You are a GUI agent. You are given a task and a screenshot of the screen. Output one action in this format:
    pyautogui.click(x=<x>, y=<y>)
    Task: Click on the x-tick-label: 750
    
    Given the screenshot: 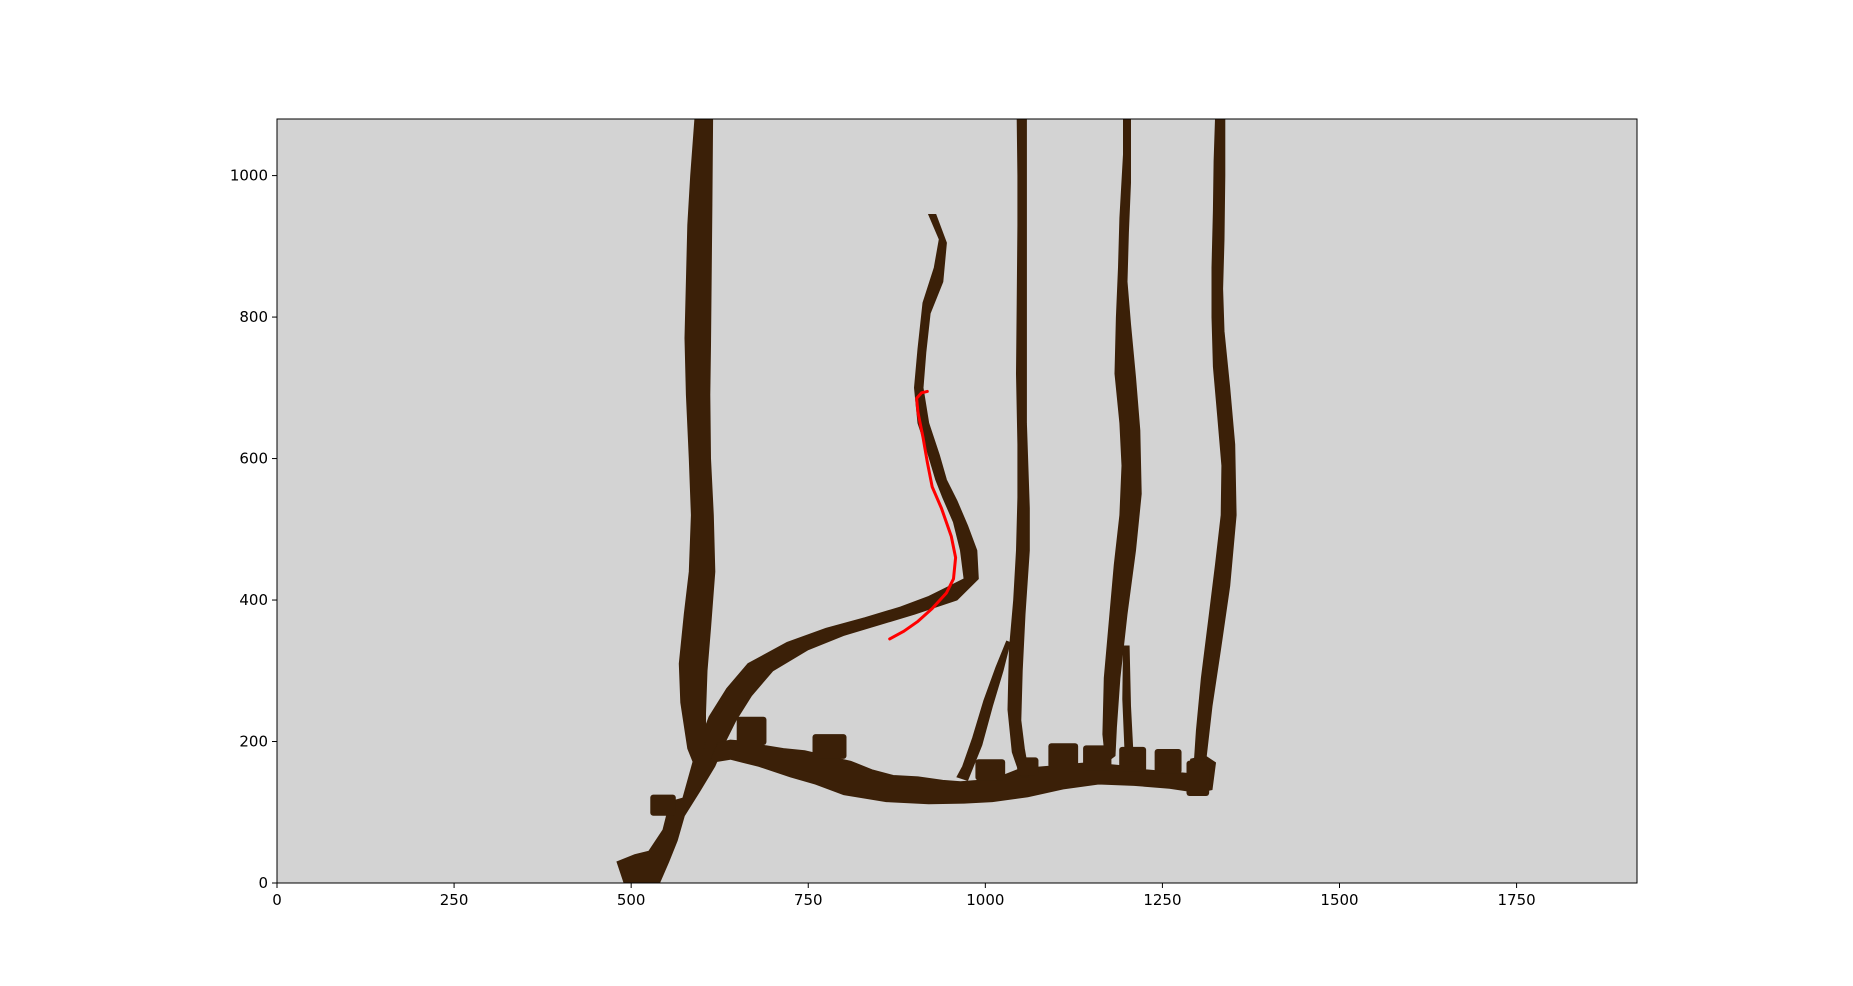 What is the action you would take?
    pyautogui.click(x=808, y=900)
    